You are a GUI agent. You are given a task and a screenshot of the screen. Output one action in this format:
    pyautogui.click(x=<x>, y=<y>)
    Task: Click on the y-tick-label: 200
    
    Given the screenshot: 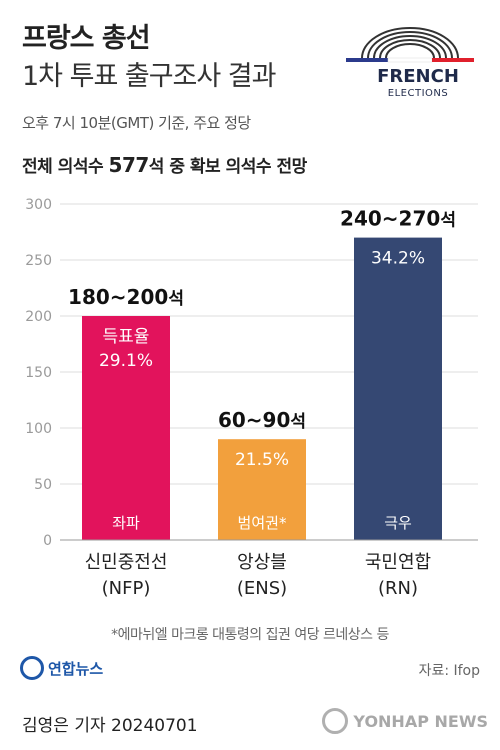 What is the action you would take?
    pyautogui.click(x=38, y=317)
    